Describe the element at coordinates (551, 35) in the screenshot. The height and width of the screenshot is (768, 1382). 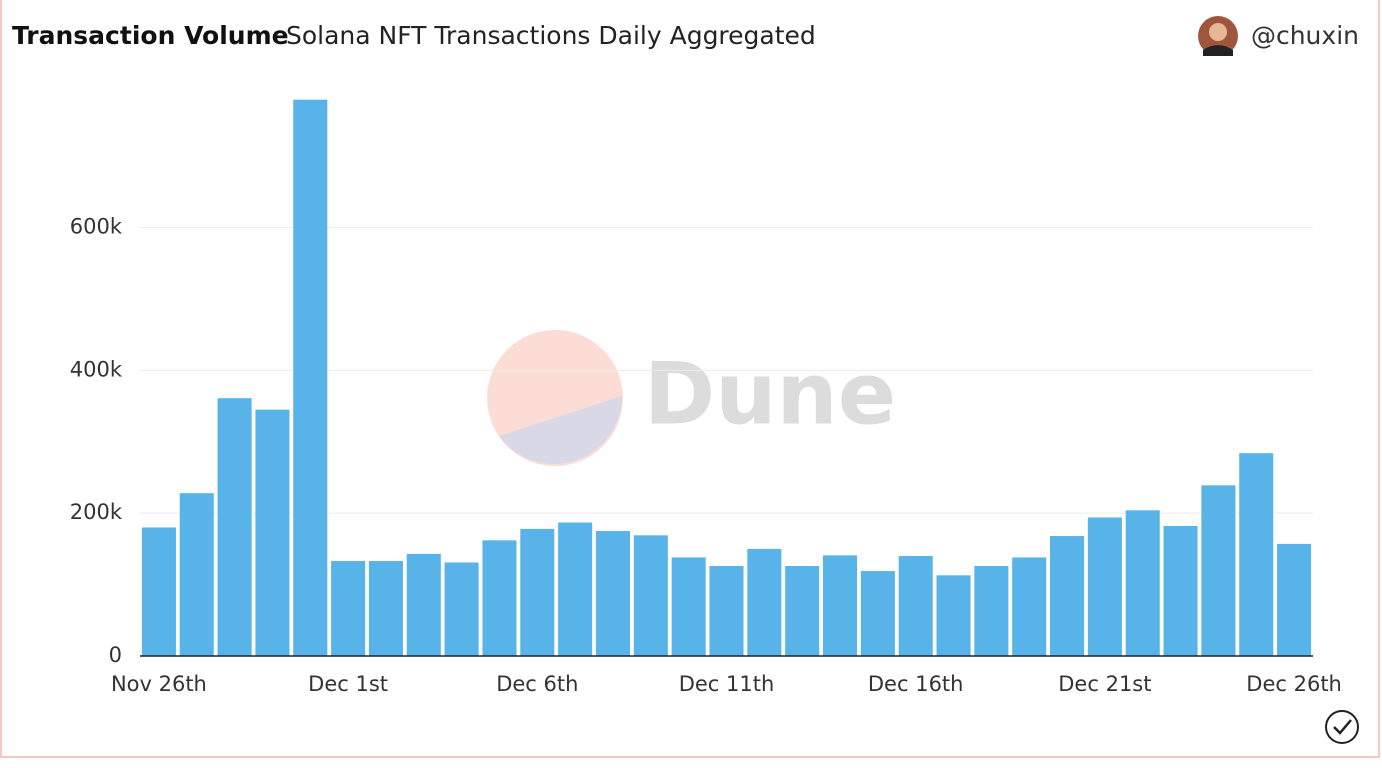
I see `chart-subtitle: Solana NFT Transactions Daily Aggregated` at that location.